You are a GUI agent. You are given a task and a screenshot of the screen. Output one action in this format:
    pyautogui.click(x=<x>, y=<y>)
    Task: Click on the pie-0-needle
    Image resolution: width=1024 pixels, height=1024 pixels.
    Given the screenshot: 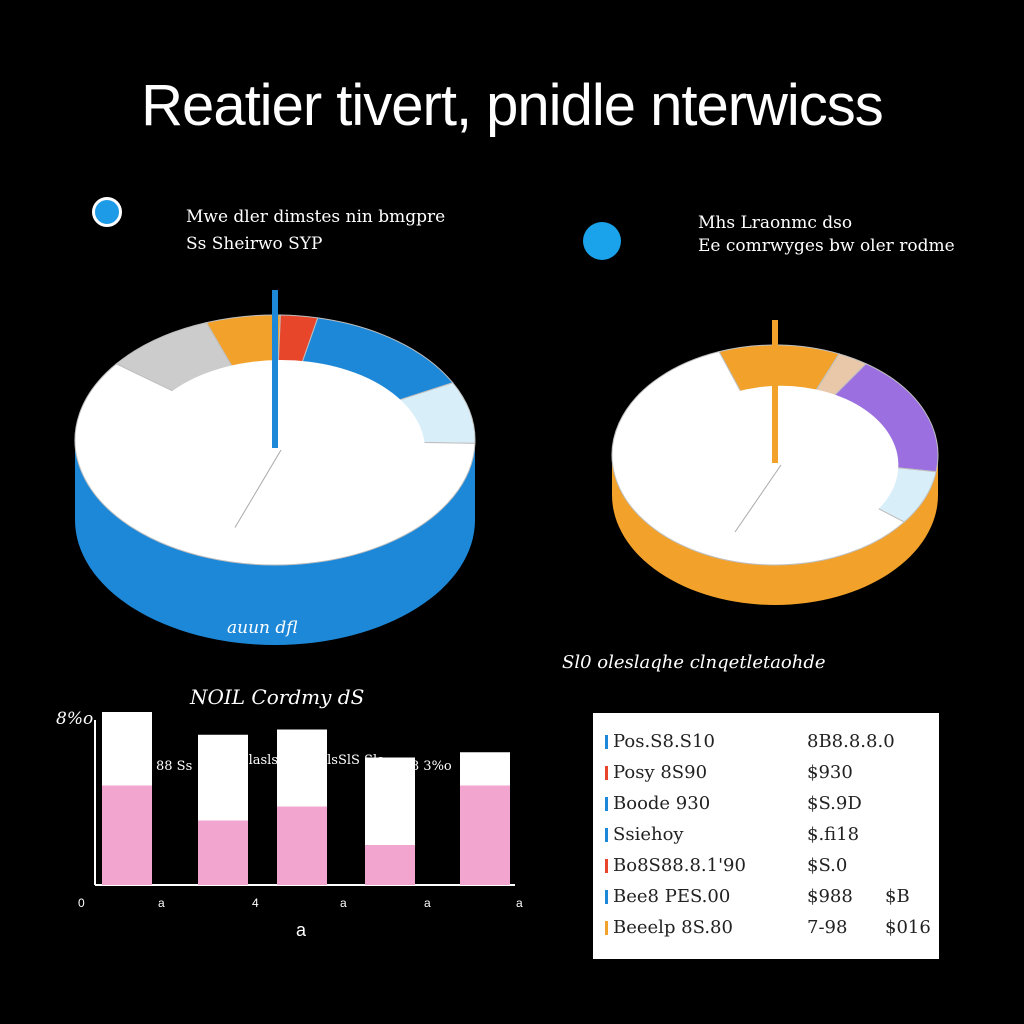 What is the action you would take?
    pyautogui.click(x=275, y=369)
    